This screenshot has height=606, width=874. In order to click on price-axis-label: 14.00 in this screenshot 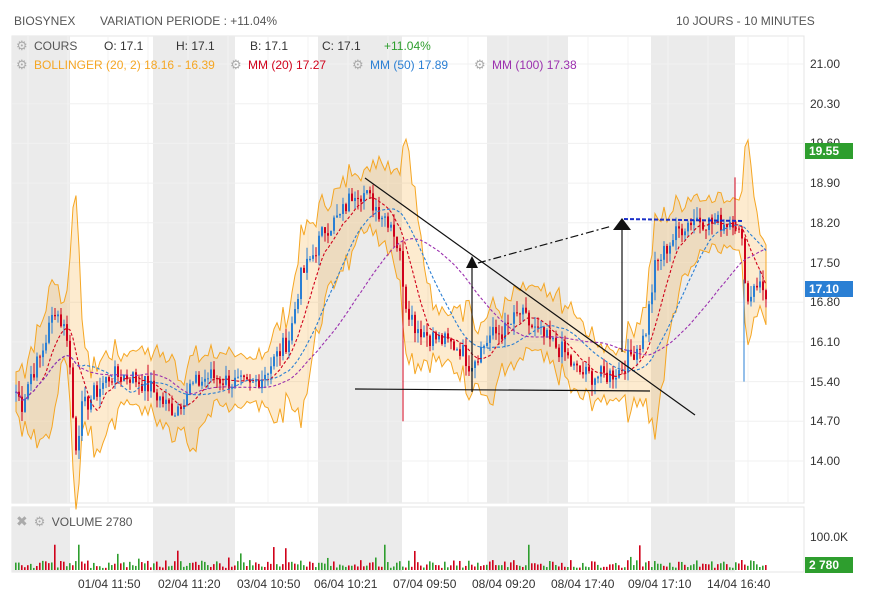, I will do `click(825, 461)`.